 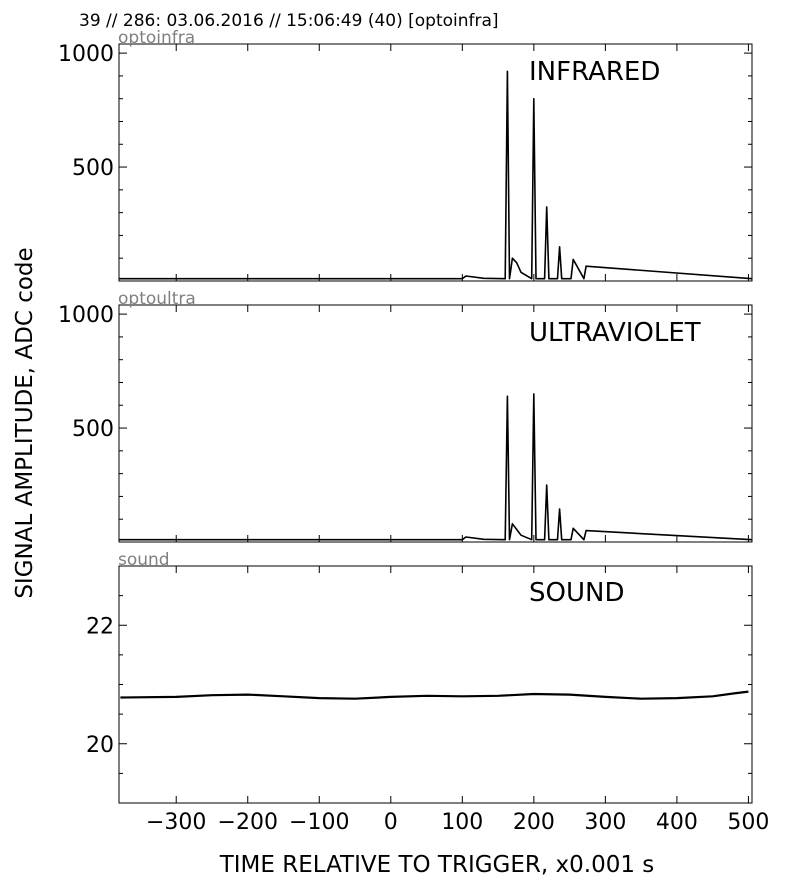 I want to click on channel-name: optoinfra, so click(x=156, y=38).